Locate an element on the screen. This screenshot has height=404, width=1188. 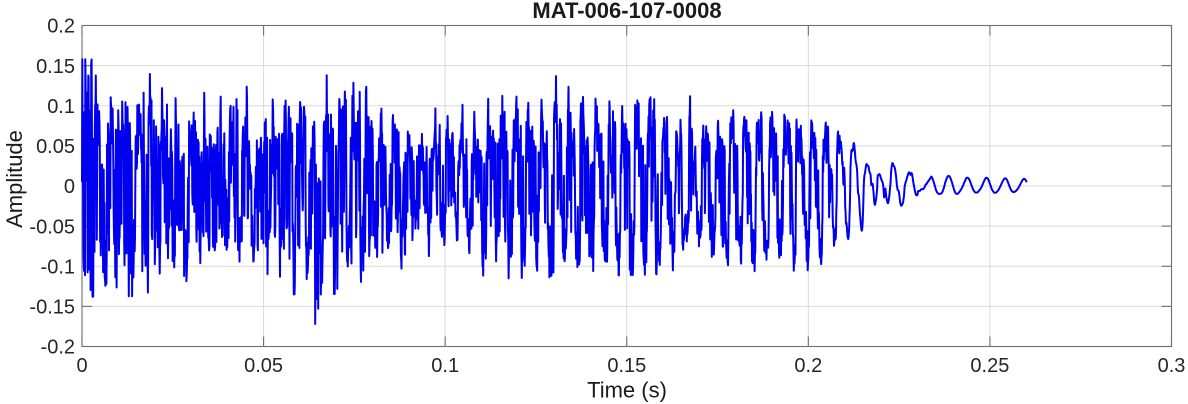
svg-text: Time (s) is located at coordinates (627, 390).